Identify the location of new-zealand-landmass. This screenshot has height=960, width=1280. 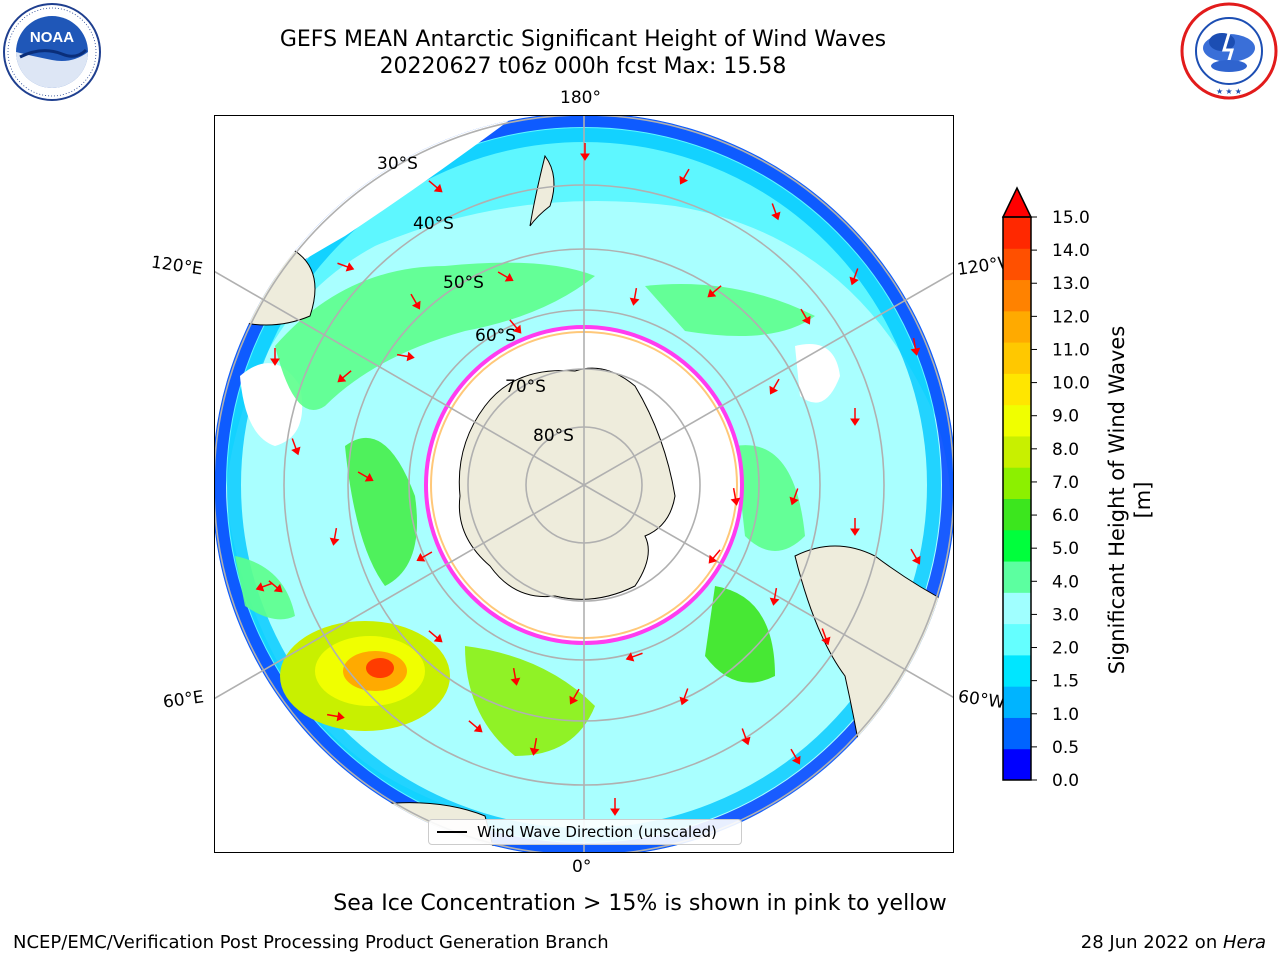
(542, 190).